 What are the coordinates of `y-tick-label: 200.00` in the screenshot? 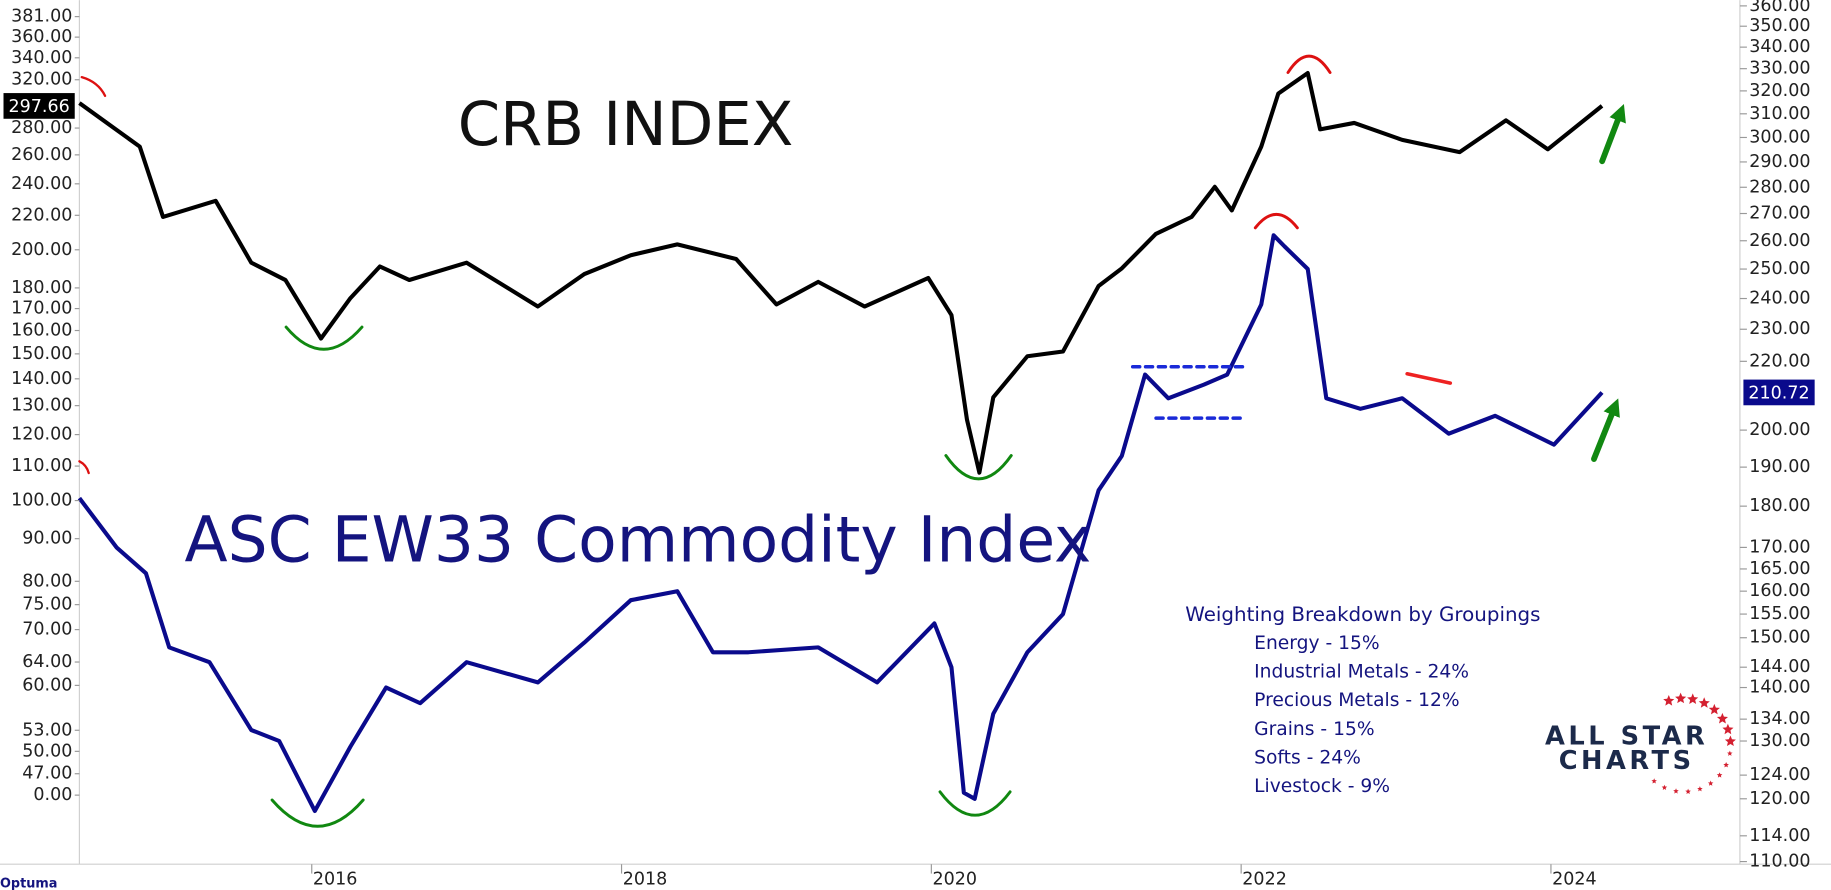 It's located at (41, 250).